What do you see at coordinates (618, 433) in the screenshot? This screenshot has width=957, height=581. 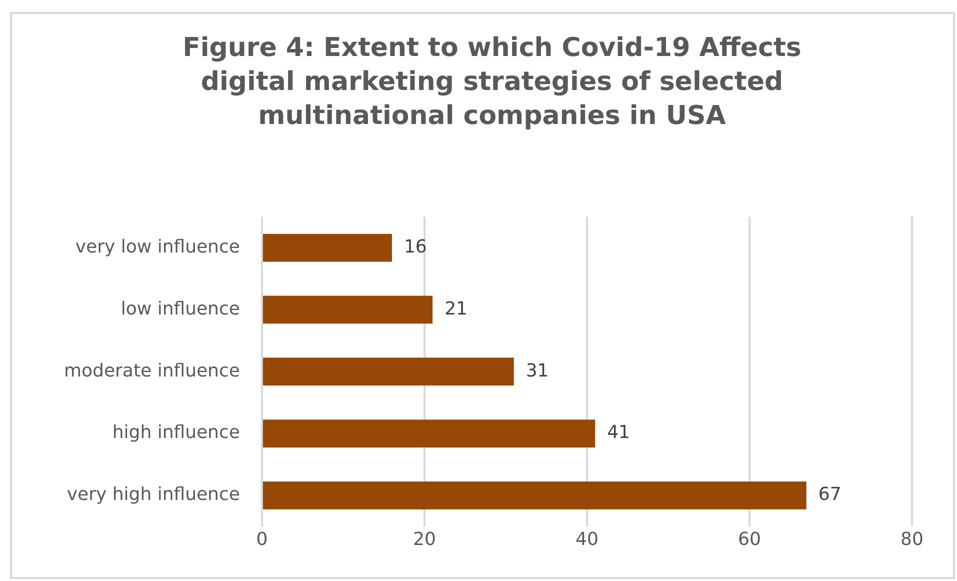 I see `data-label: 41` at bounding box center [618, 433].